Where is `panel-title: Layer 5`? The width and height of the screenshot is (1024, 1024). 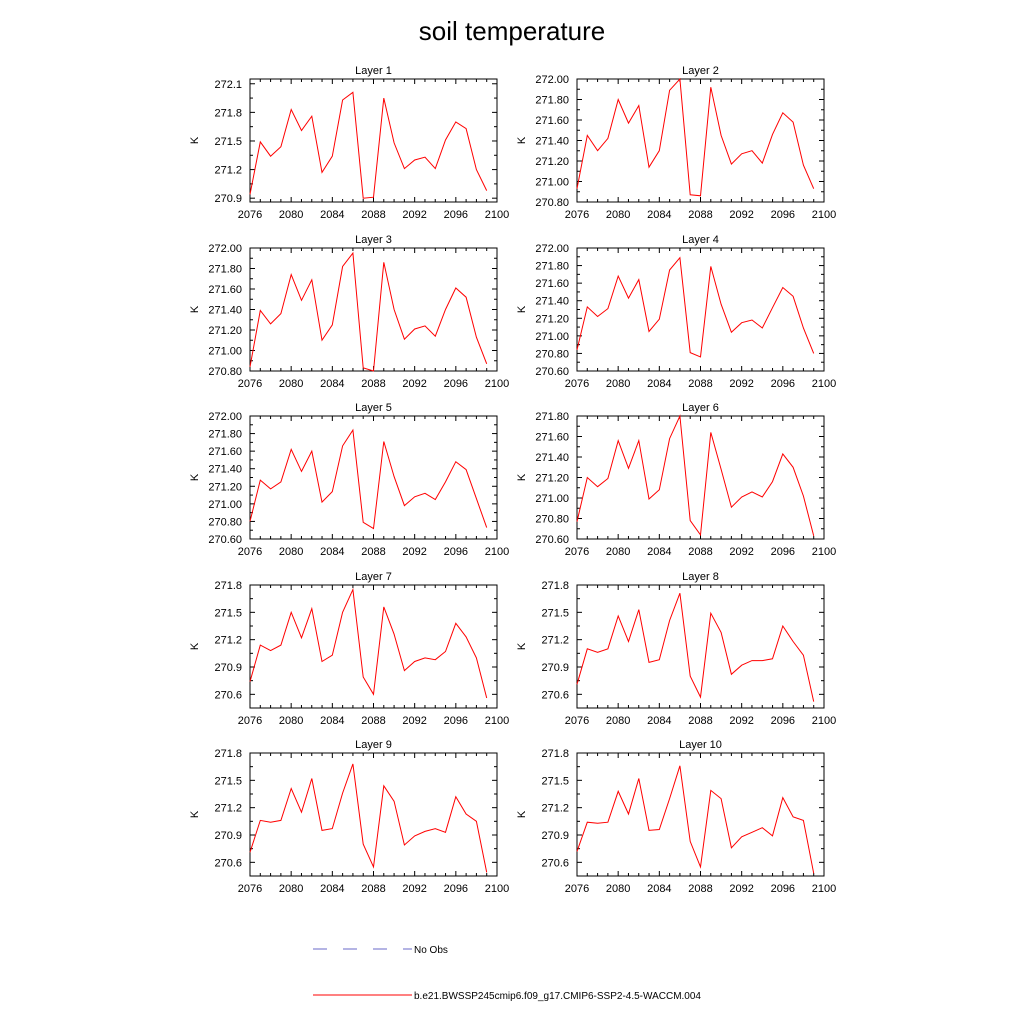 panel-title: Layer 5 is located at coordinates (373, 408).